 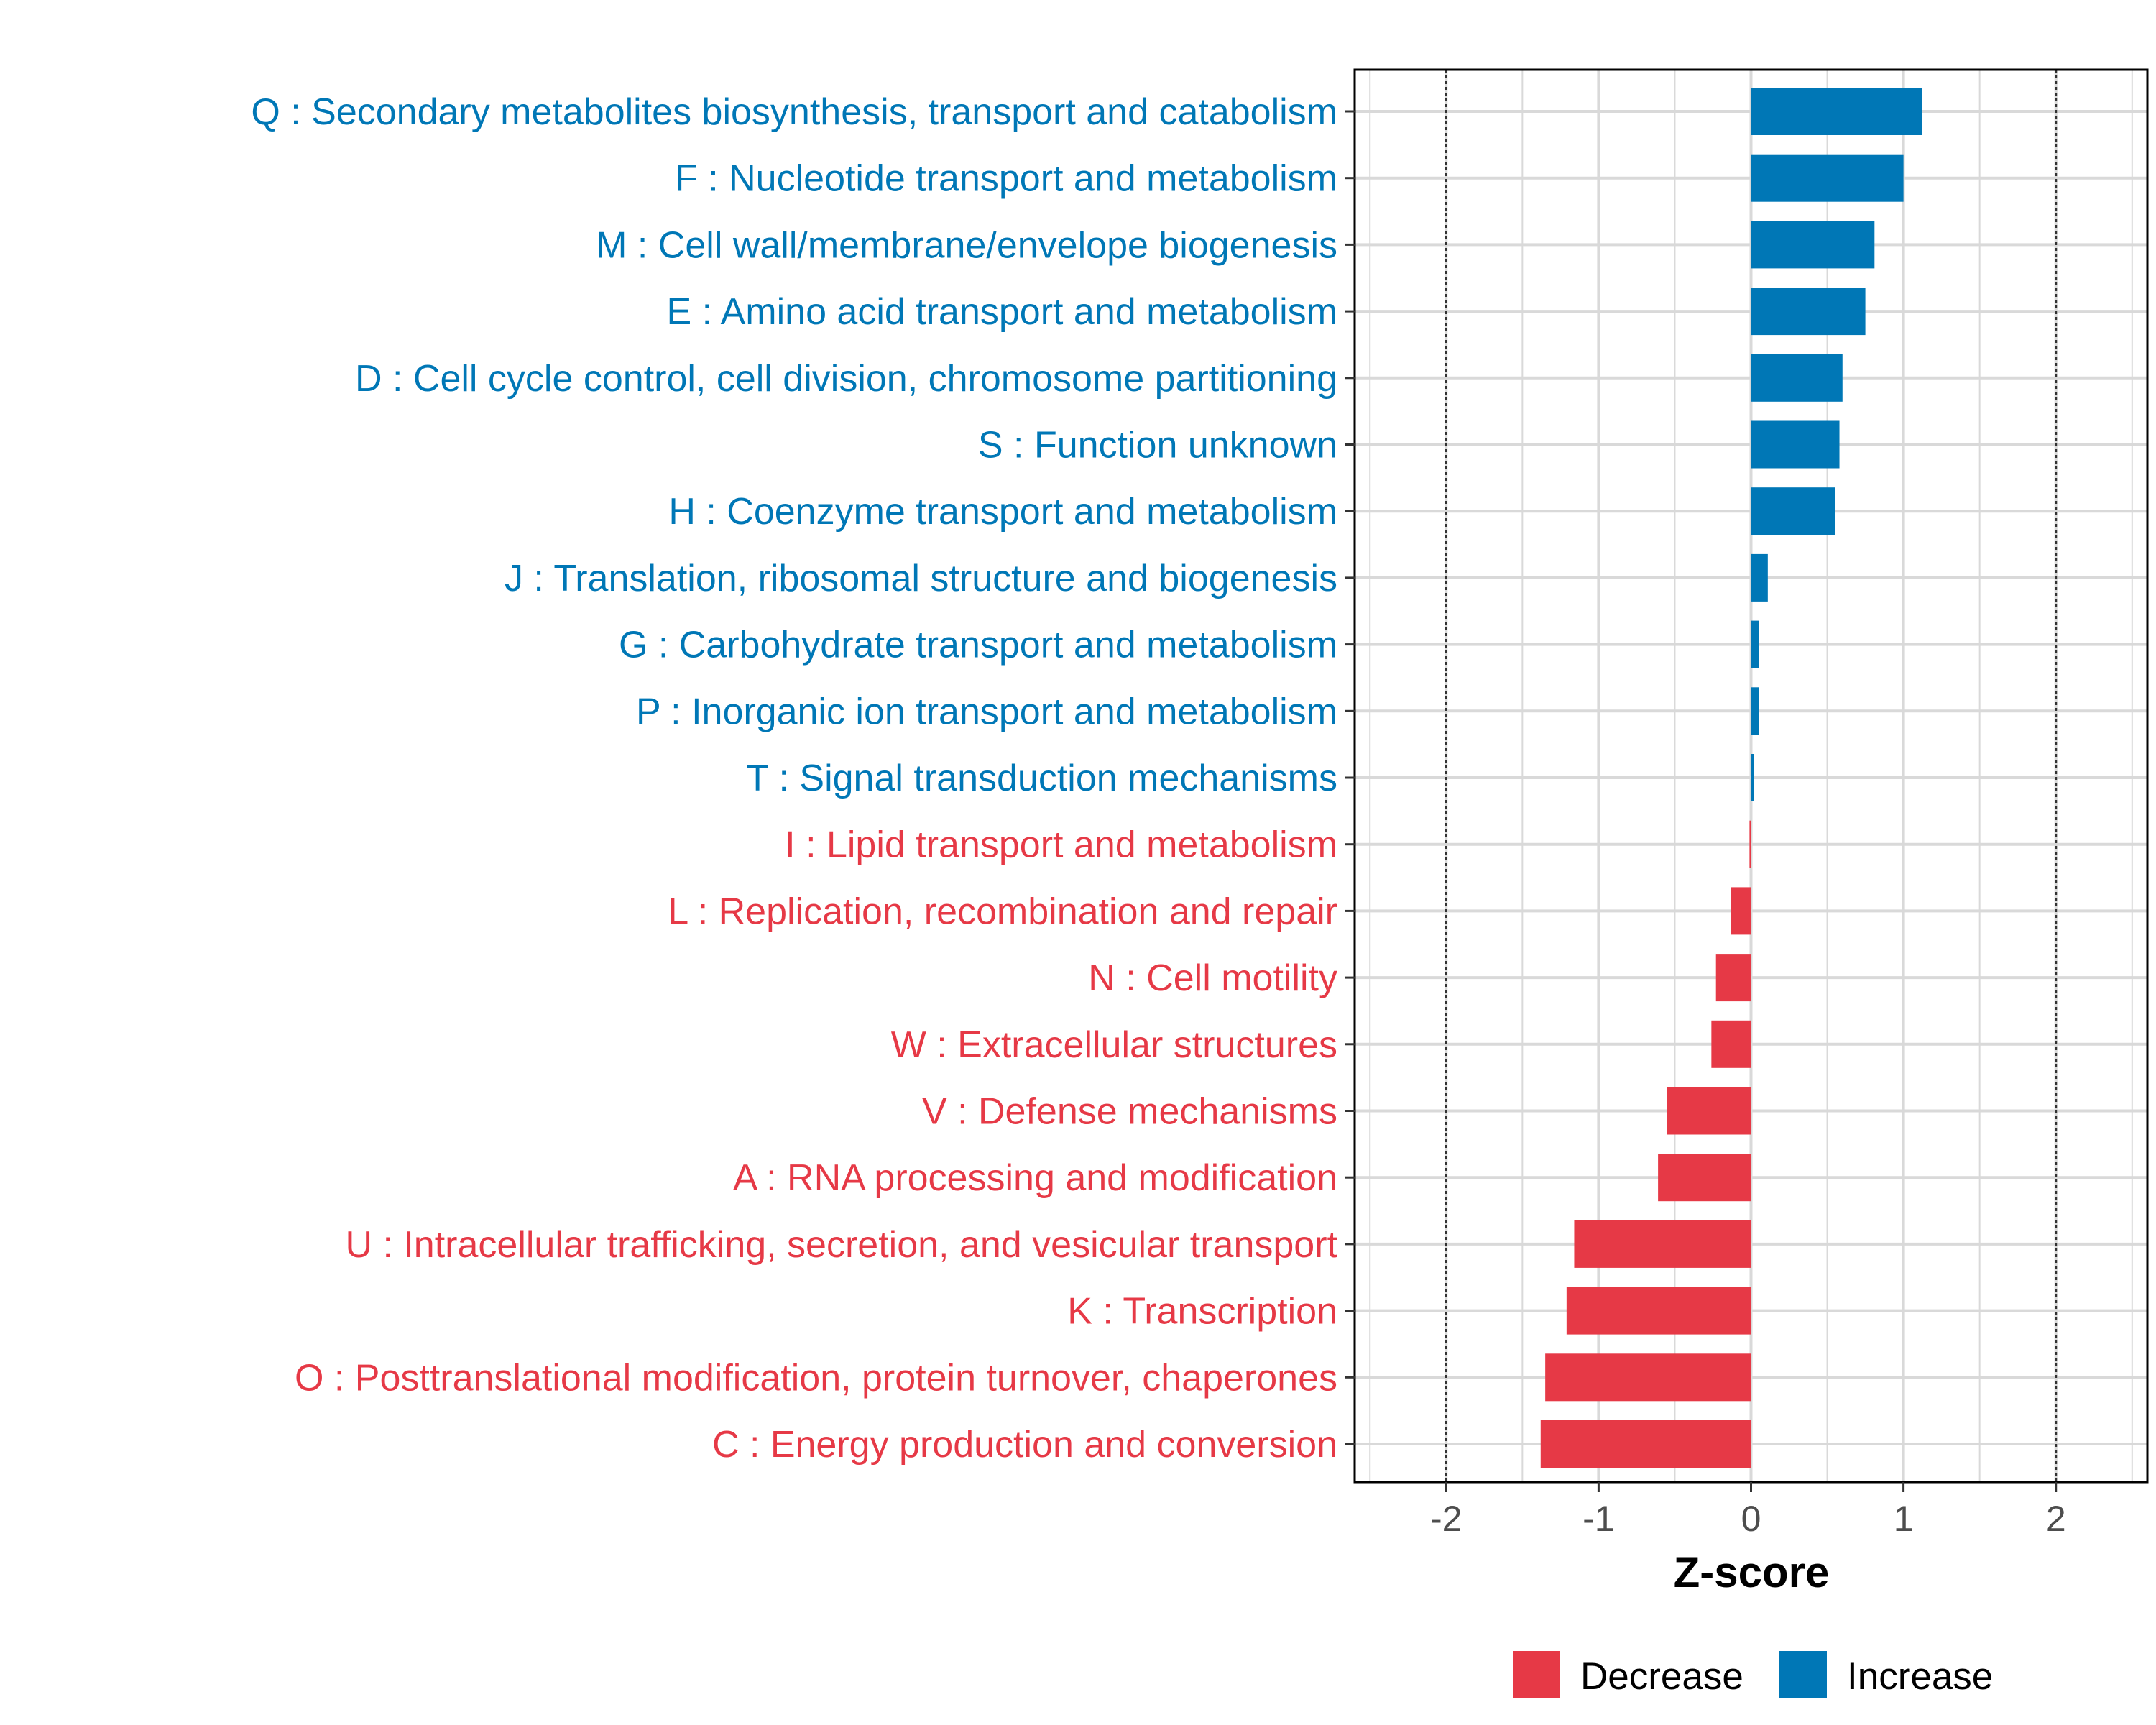 I want to click on legend-swatch-increase, so click(x=1803, y=1674).